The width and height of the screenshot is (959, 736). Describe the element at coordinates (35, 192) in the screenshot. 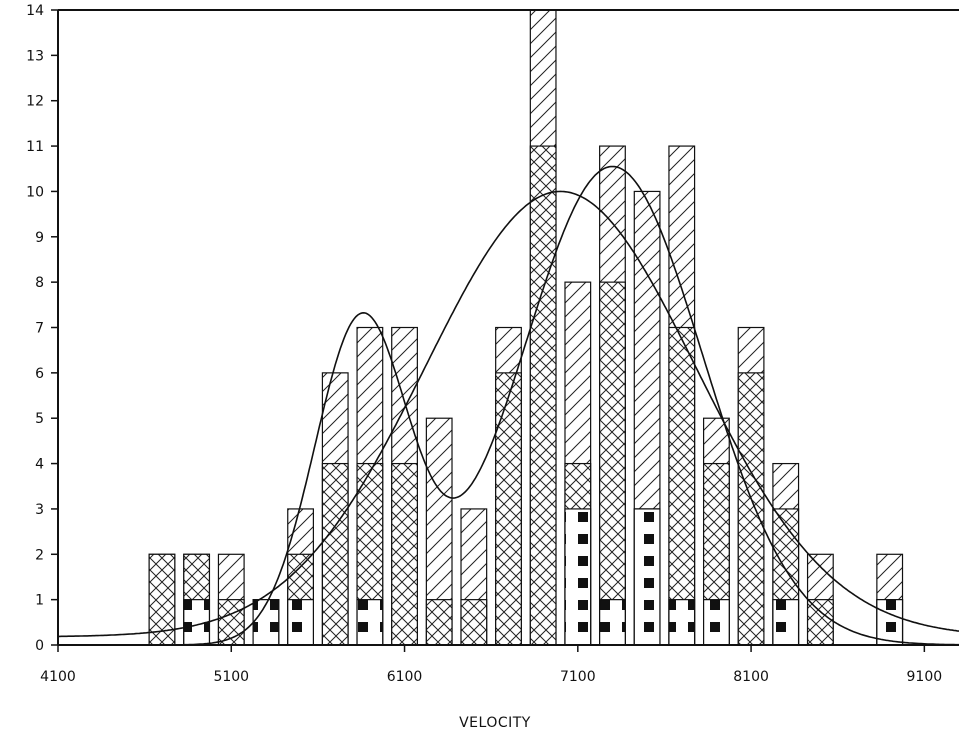

I see `y-tick-label: 10` at that location.